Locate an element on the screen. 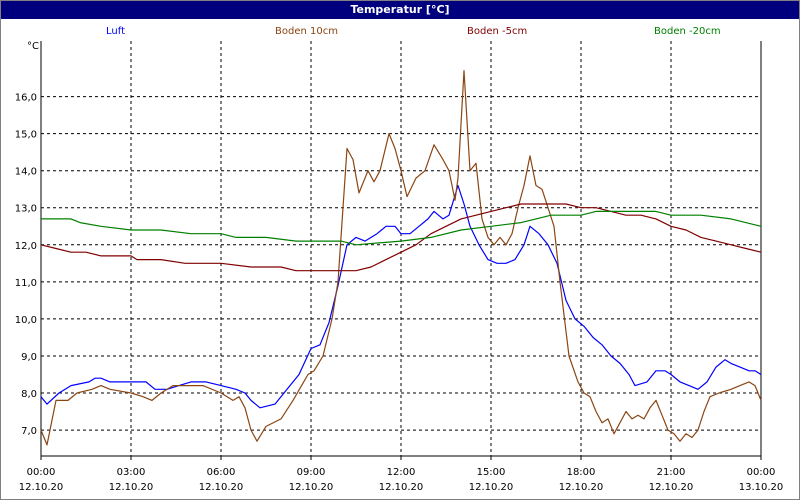  y-tick-label: 10,0 is located at coordinates (26, 320).